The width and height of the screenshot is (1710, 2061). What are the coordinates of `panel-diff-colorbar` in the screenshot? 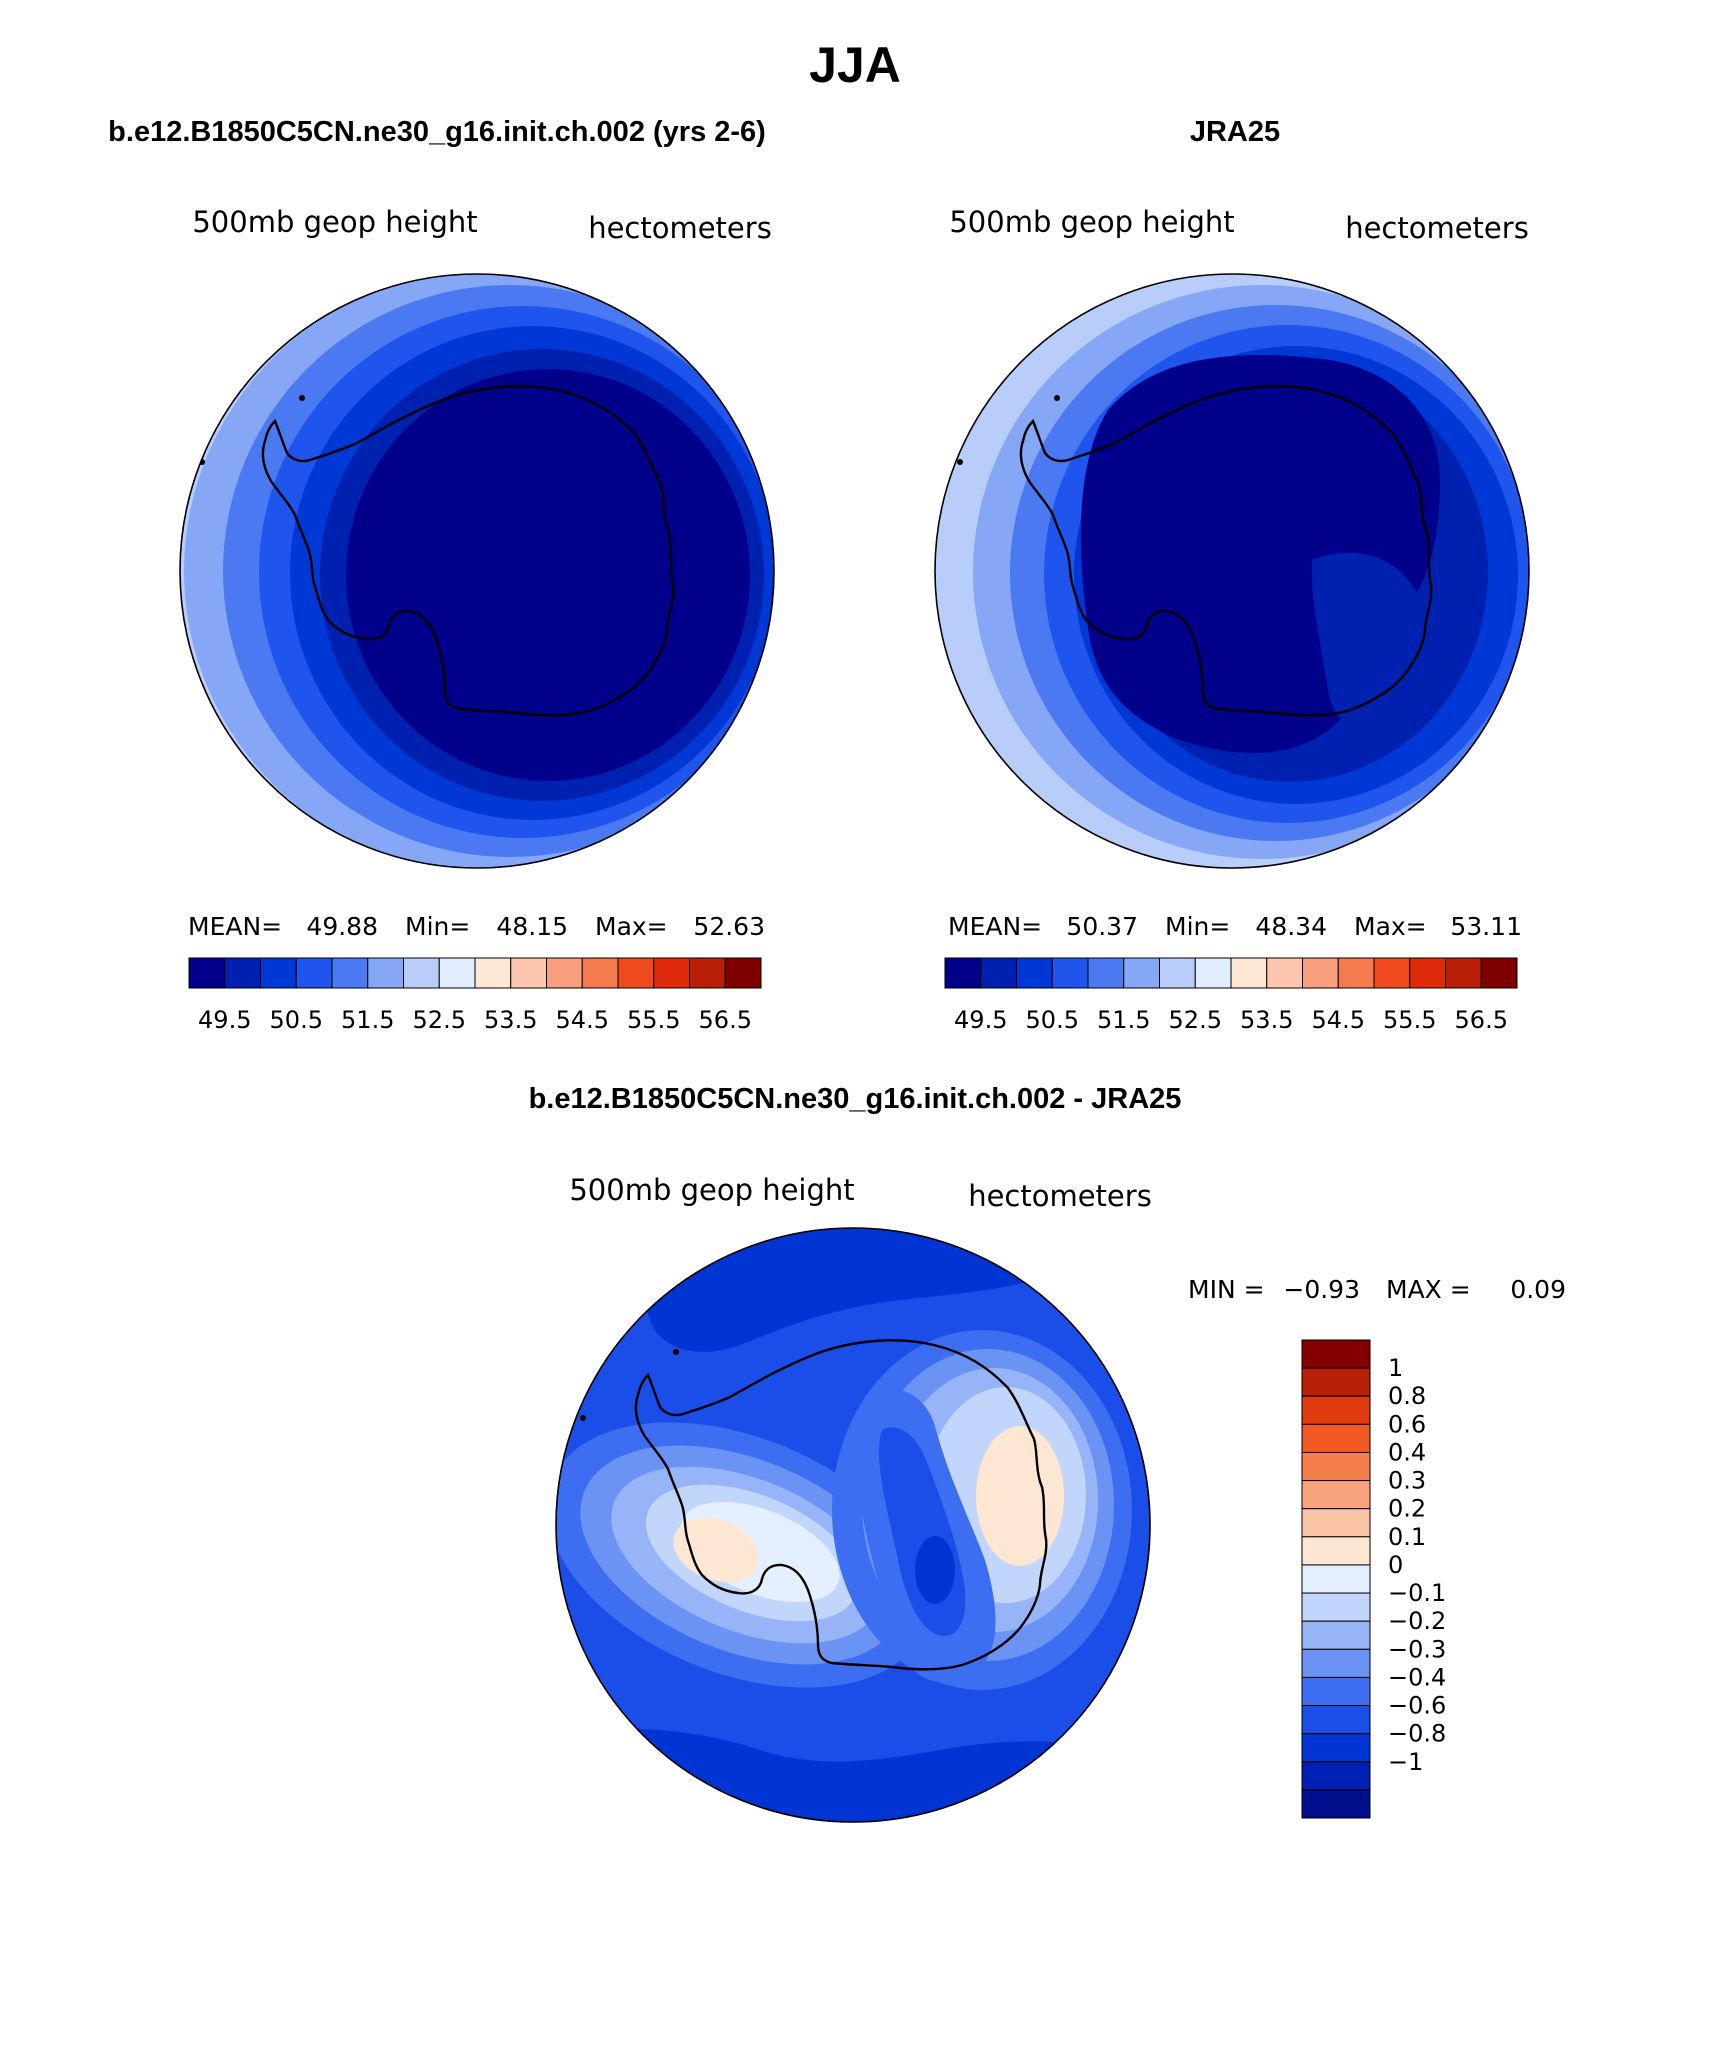 It's located at (1336, 1579).